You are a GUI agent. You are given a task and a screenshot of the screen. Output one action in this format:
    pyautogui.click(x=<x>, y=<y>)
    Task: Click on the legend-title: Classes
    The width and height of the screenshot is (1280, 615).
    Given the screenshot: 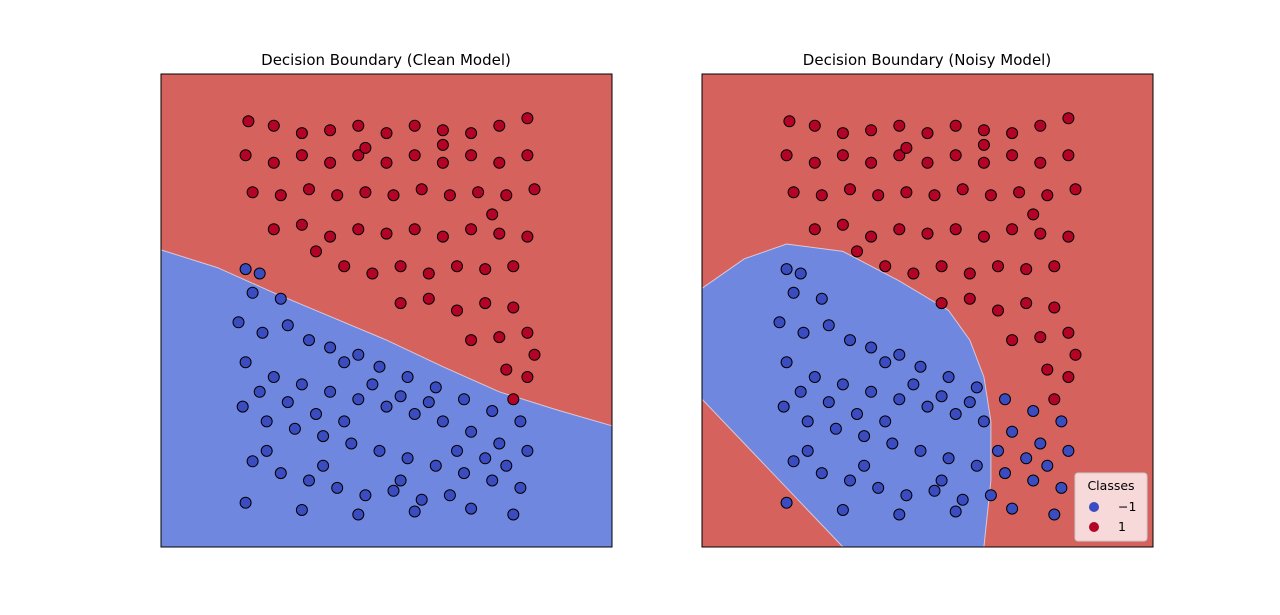 What is the action you would take?
    pyautogui.click(x=1110, y=485)
    